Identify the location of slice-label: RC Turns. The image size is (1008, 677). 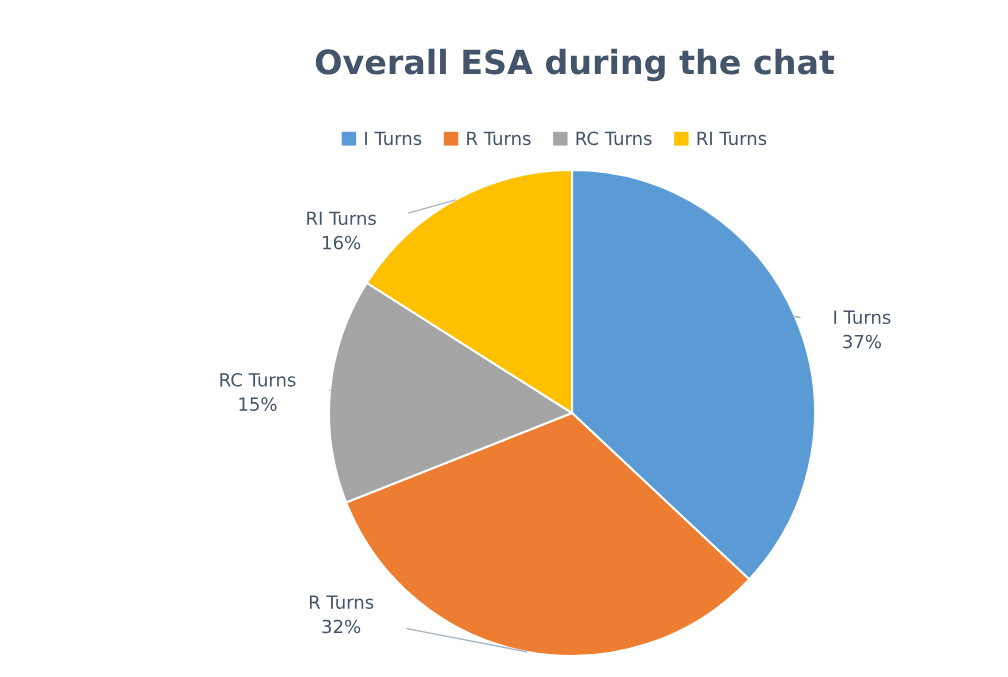
(258, 379).